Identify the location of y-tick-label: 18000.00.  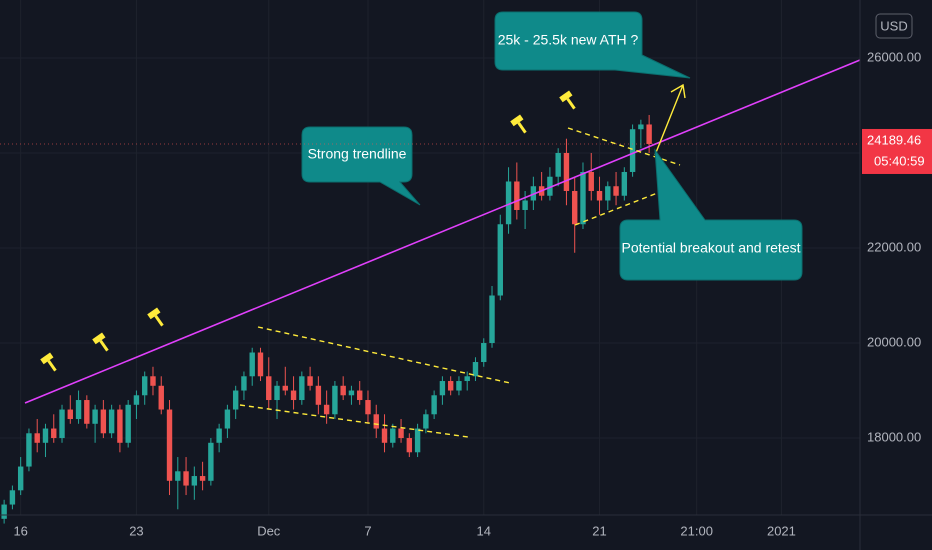
(894, 436).